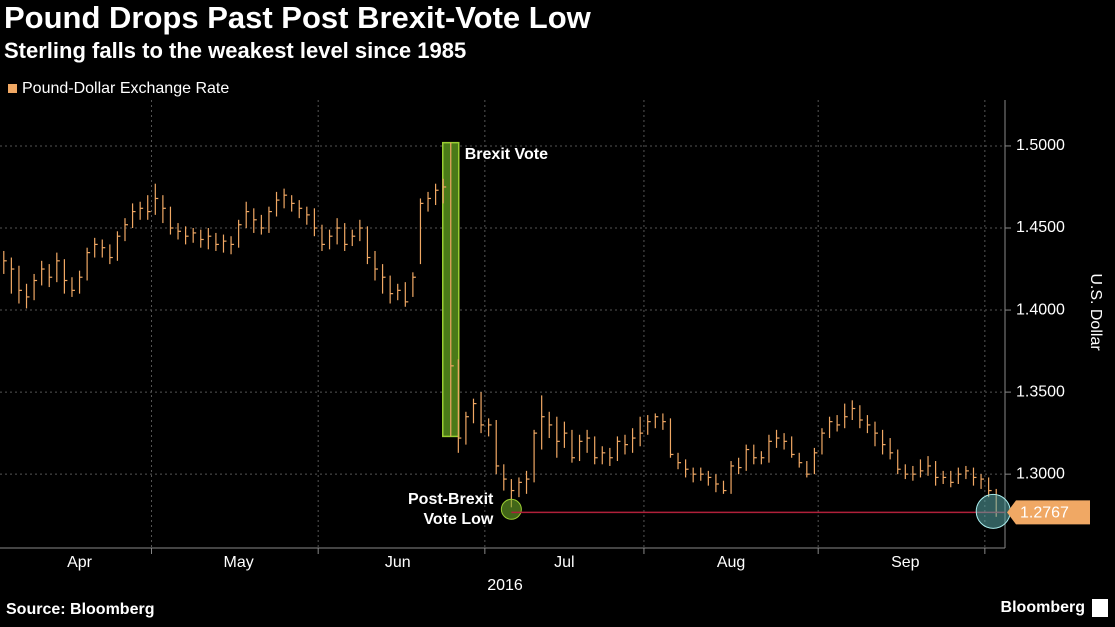  I want to click on low-marker, so click(511, 509).